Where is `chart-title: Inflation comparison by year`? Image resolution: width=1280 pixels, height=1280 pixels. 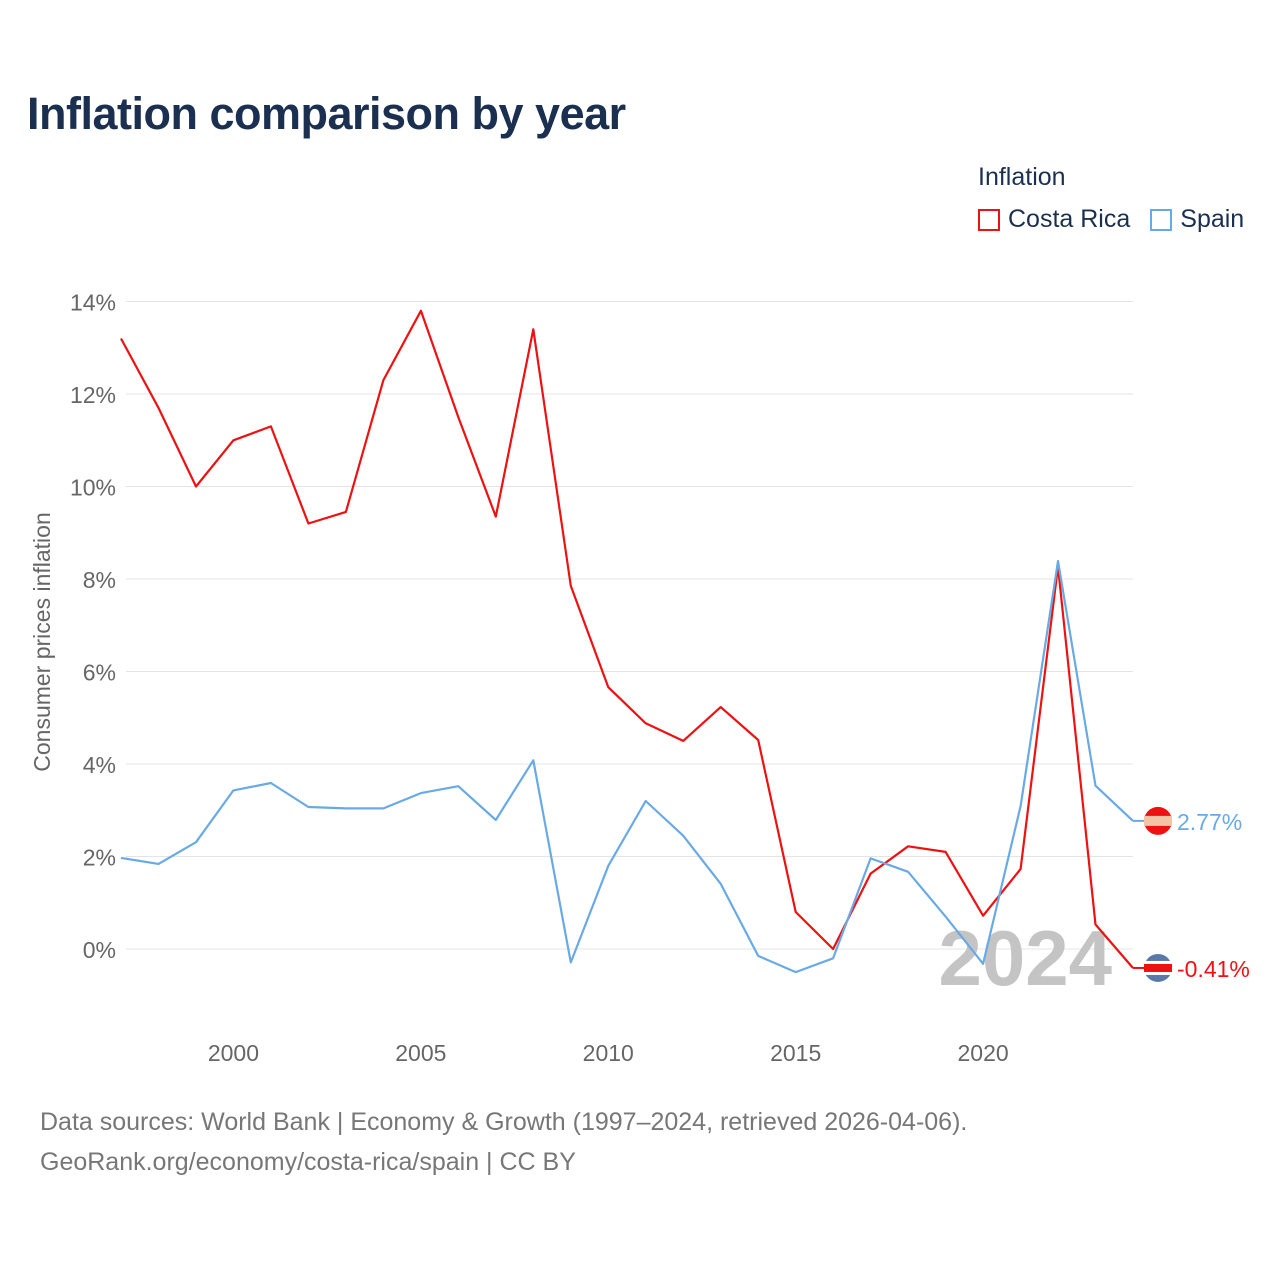 chart-title: Inflation comparison by year is located at coordinates (326, 113).